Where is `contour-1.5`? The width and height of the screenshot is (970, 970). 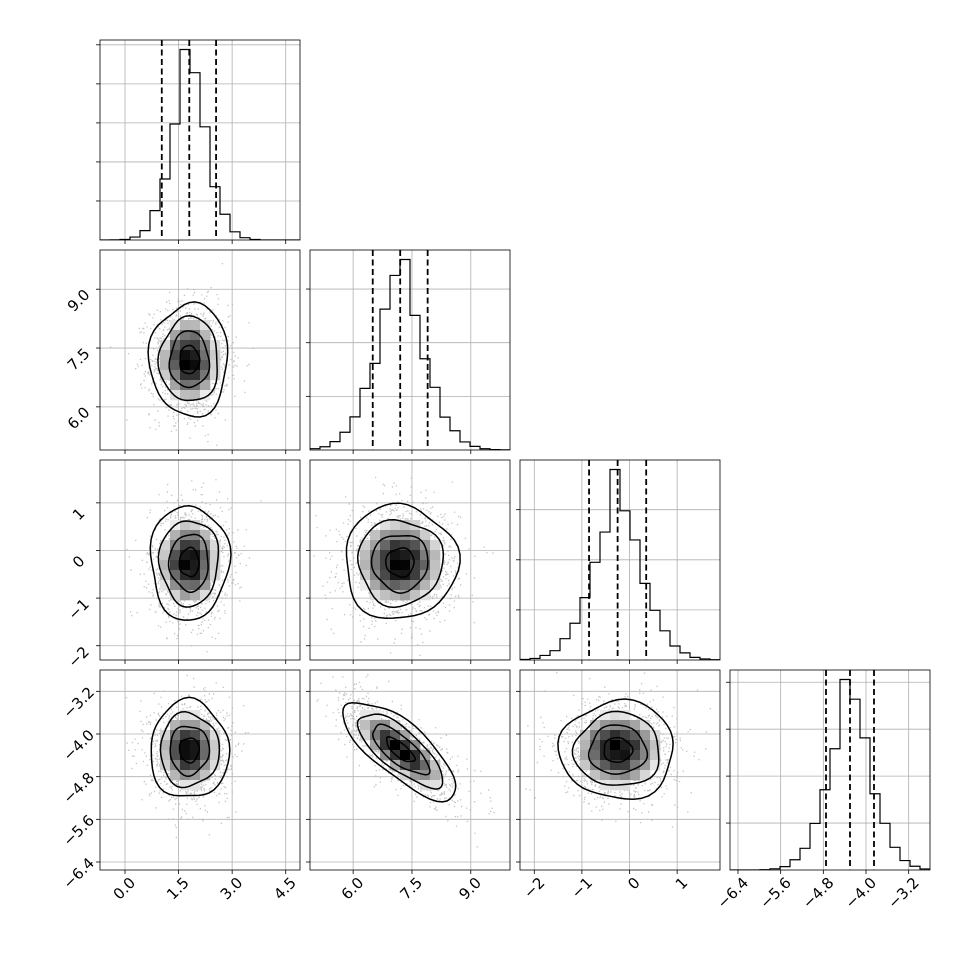 contour-1.5 is located at coordinates (400, 564).